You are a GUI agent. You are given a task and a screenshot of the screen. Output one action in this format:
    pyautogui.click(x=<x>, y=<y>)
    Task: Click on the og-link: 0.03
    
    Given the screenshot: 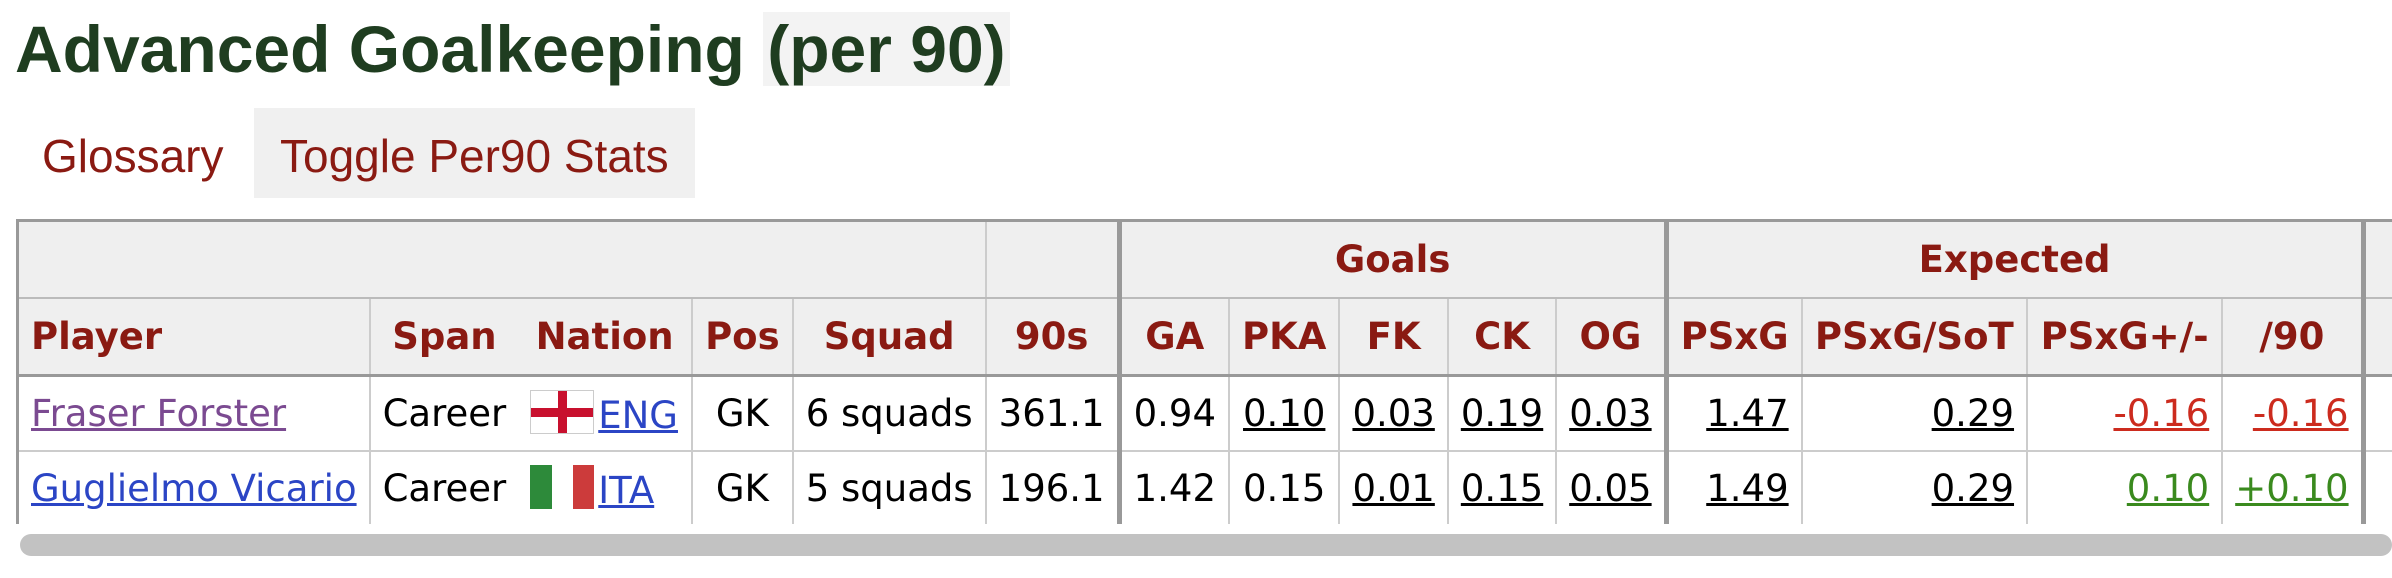 What is the action you would take?
    pyautogui.click(x=1610, y=413)
    